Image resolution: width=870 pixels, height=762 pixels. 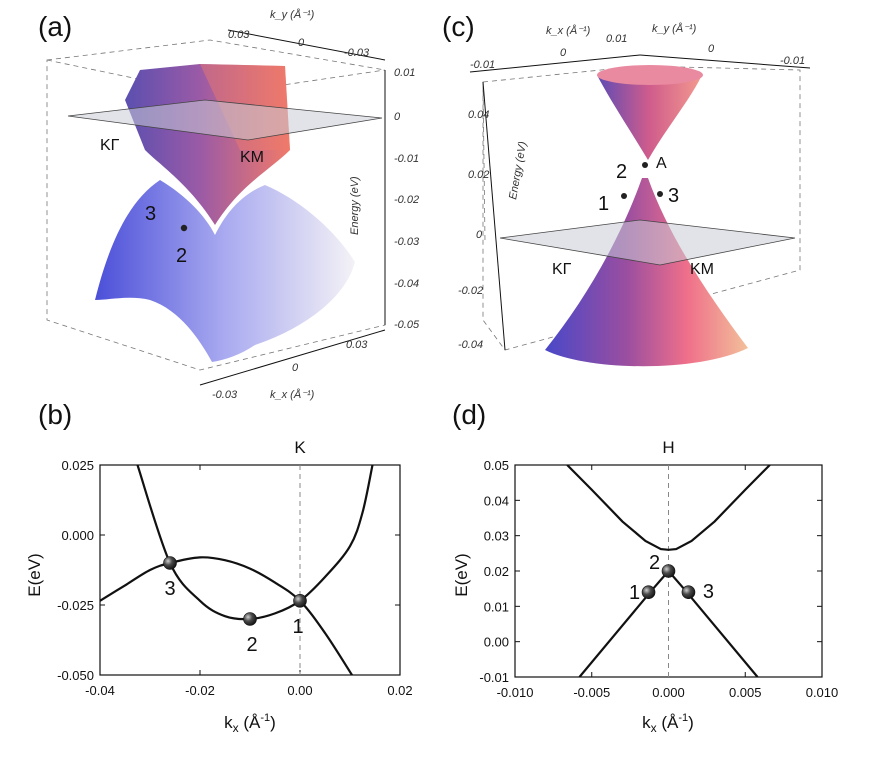 I want to click on panel-b-point-1-marker, so click(x=300, y=600).